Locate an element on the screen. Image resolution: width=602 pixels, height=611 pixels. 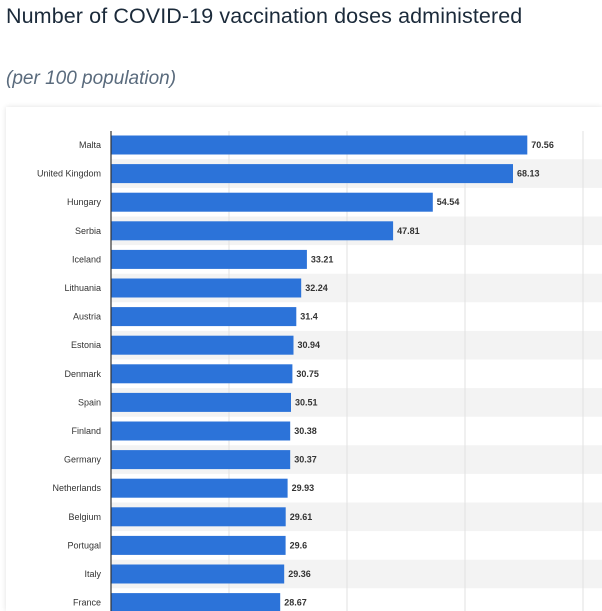
value-label: 70.56 is located at coordinates (542, 145).